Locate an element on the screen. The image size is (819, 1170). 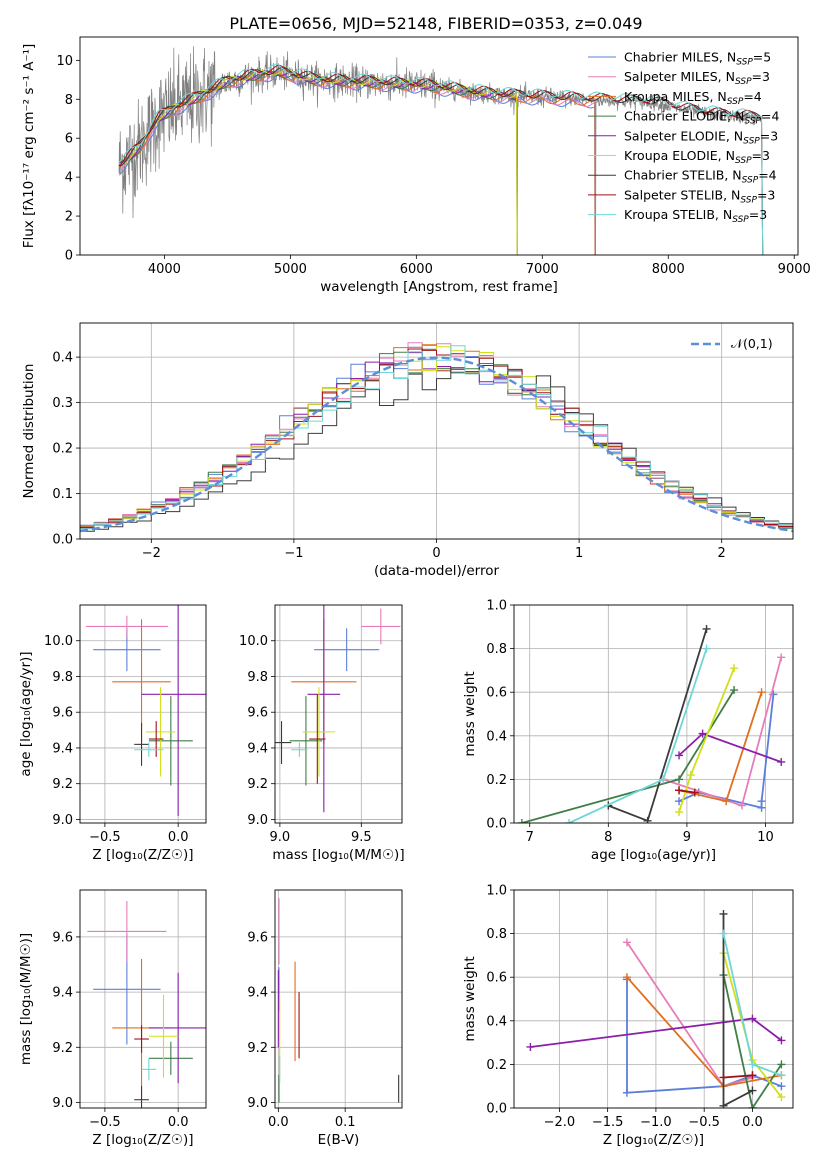
x-tick-label: 8 is located at coordinates (608, 837).